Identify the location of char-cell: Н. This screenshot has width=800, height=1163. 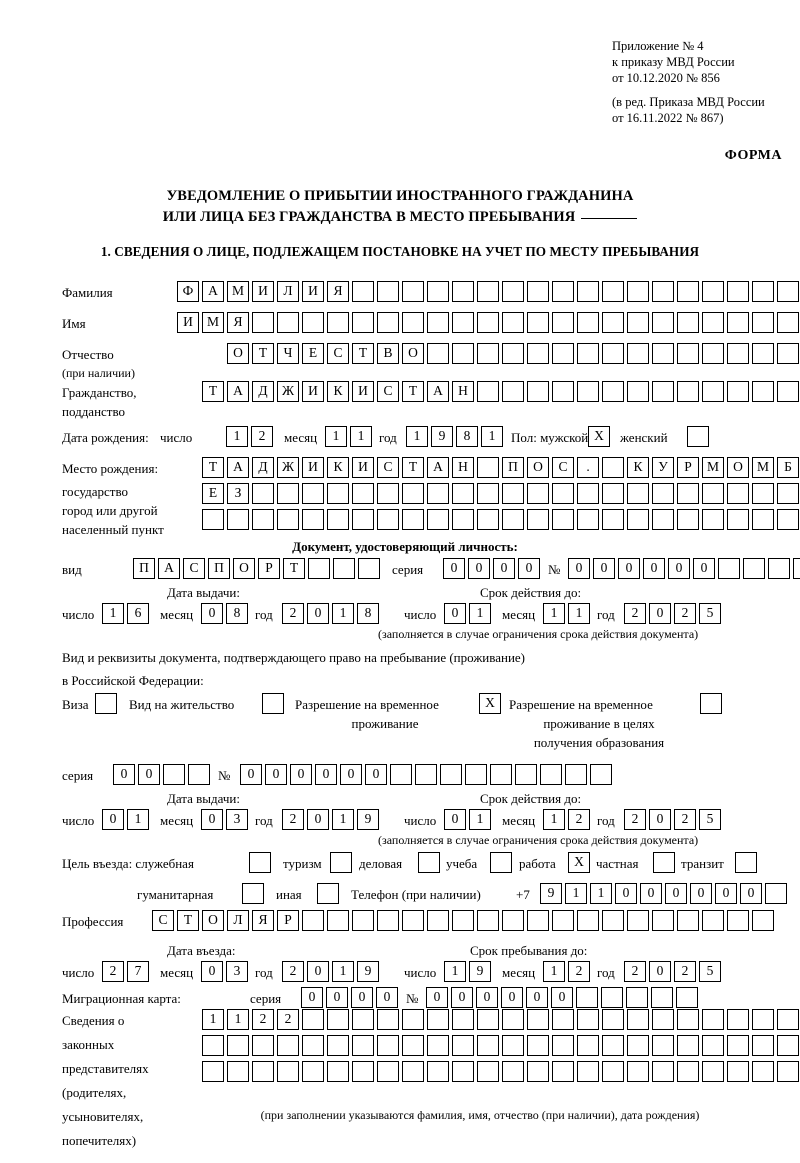
(463, 467).